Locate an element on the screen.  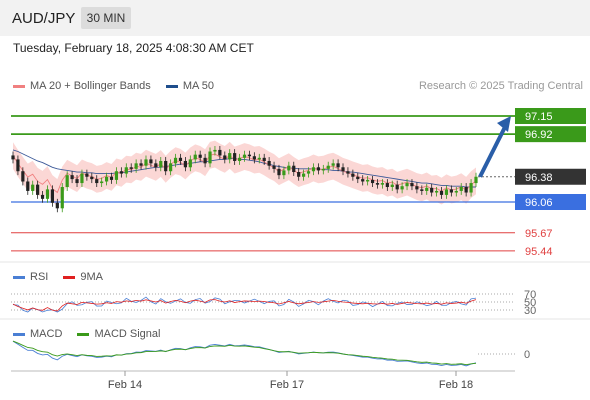
rsi-ma-line is located at coordinates (244, 305).